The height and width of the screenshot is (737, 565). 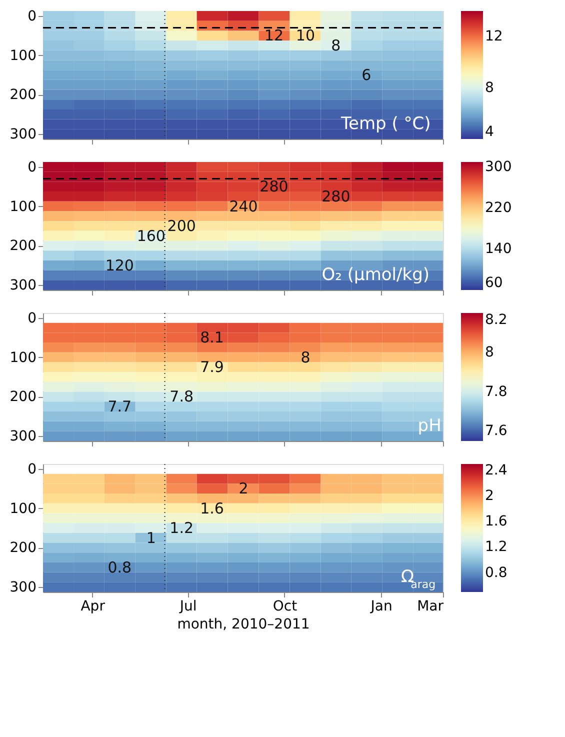 What do you see at coordinates (385, 124) in the screenshot?
I see `annotation: Temp ( °C)` at bounding box center [385, 124].